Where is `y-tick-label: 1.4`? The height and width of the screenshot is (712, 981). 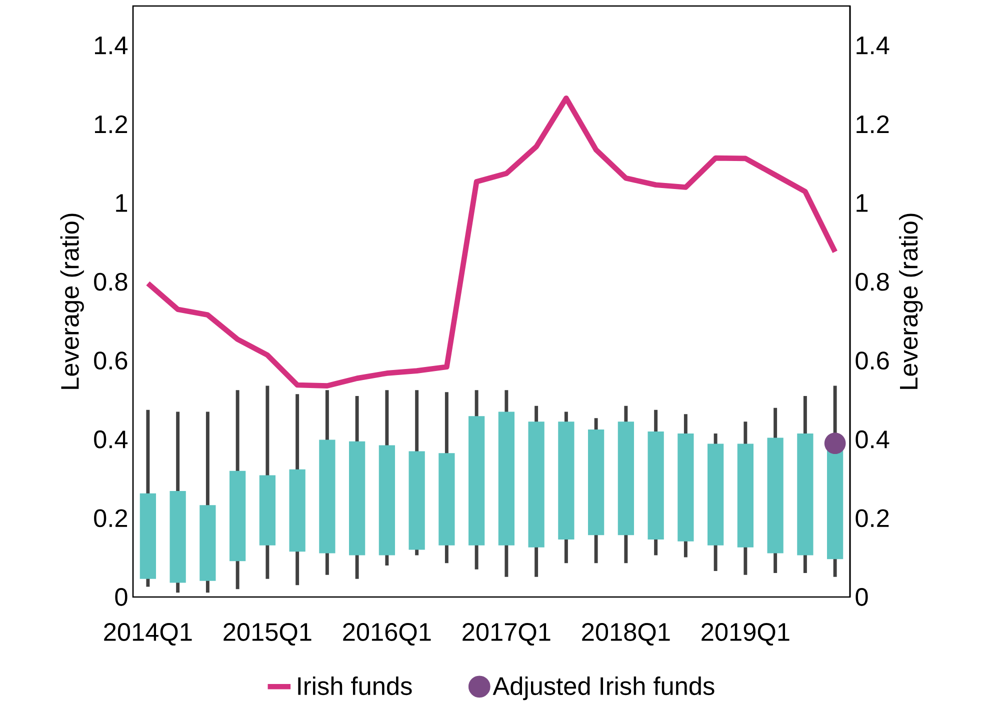
y-tick-label: 1.4 is located at coordinates (111, 45).